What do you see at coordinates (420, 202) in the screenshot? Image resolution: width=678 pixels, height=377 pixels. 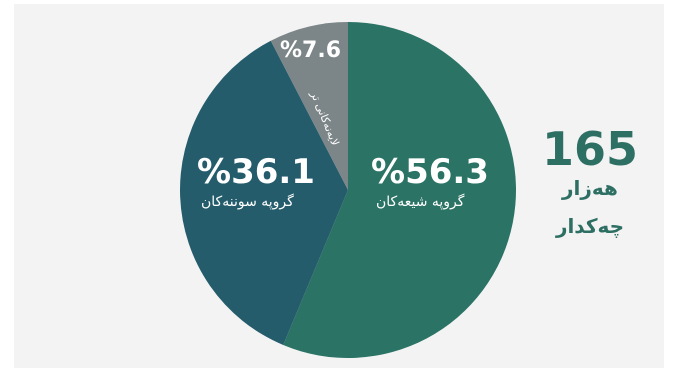 I see `slice-shia-label: گروپە شیعەکان` at bounding box center [420, 202].